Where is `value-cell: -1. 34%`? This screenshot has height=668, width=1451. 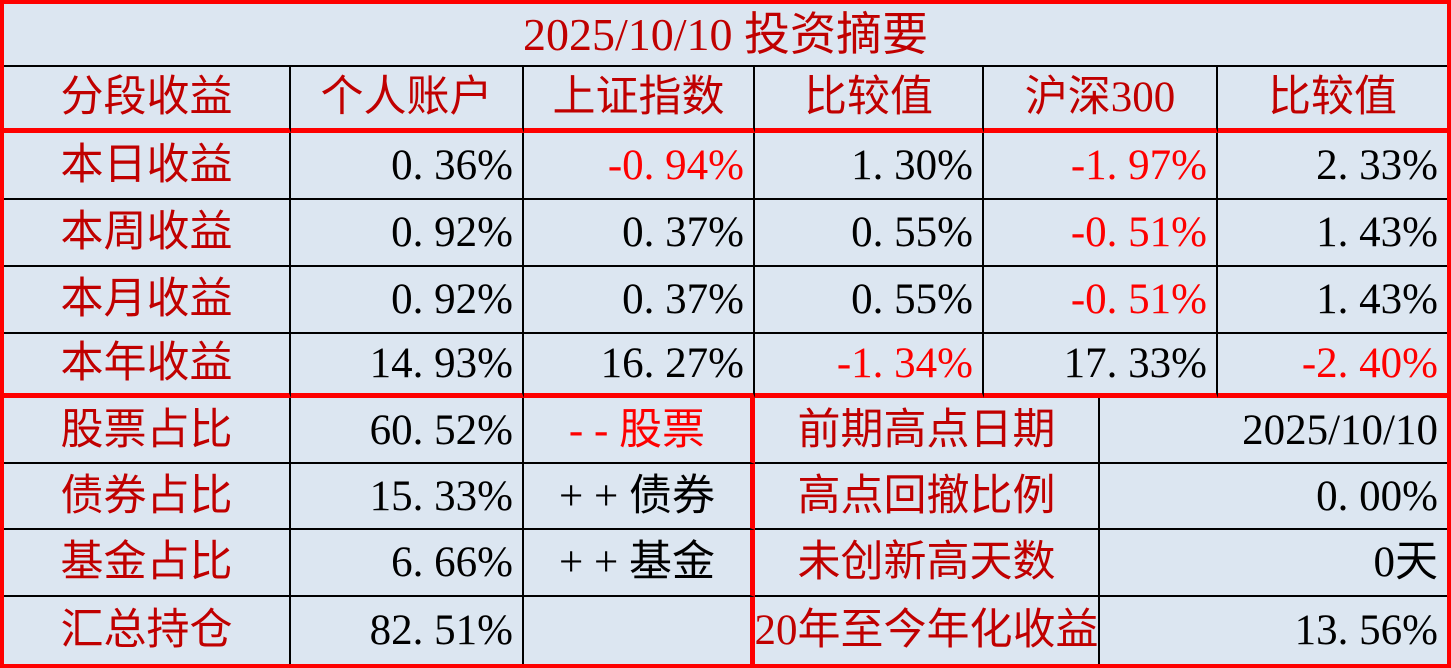
value-cell: -1. 34% is located at coordinates (869, 366).